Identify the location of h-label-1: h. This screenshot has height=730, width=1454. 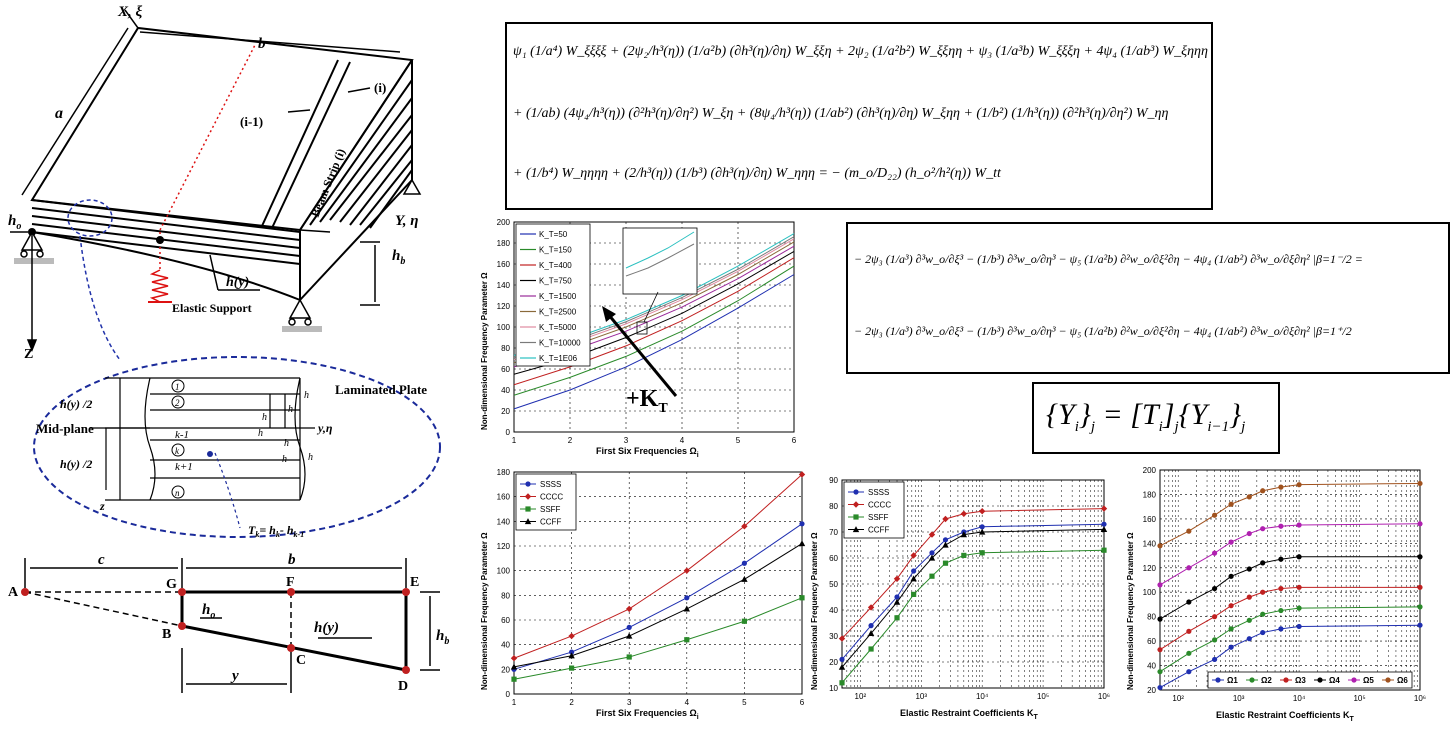
(290, 409).